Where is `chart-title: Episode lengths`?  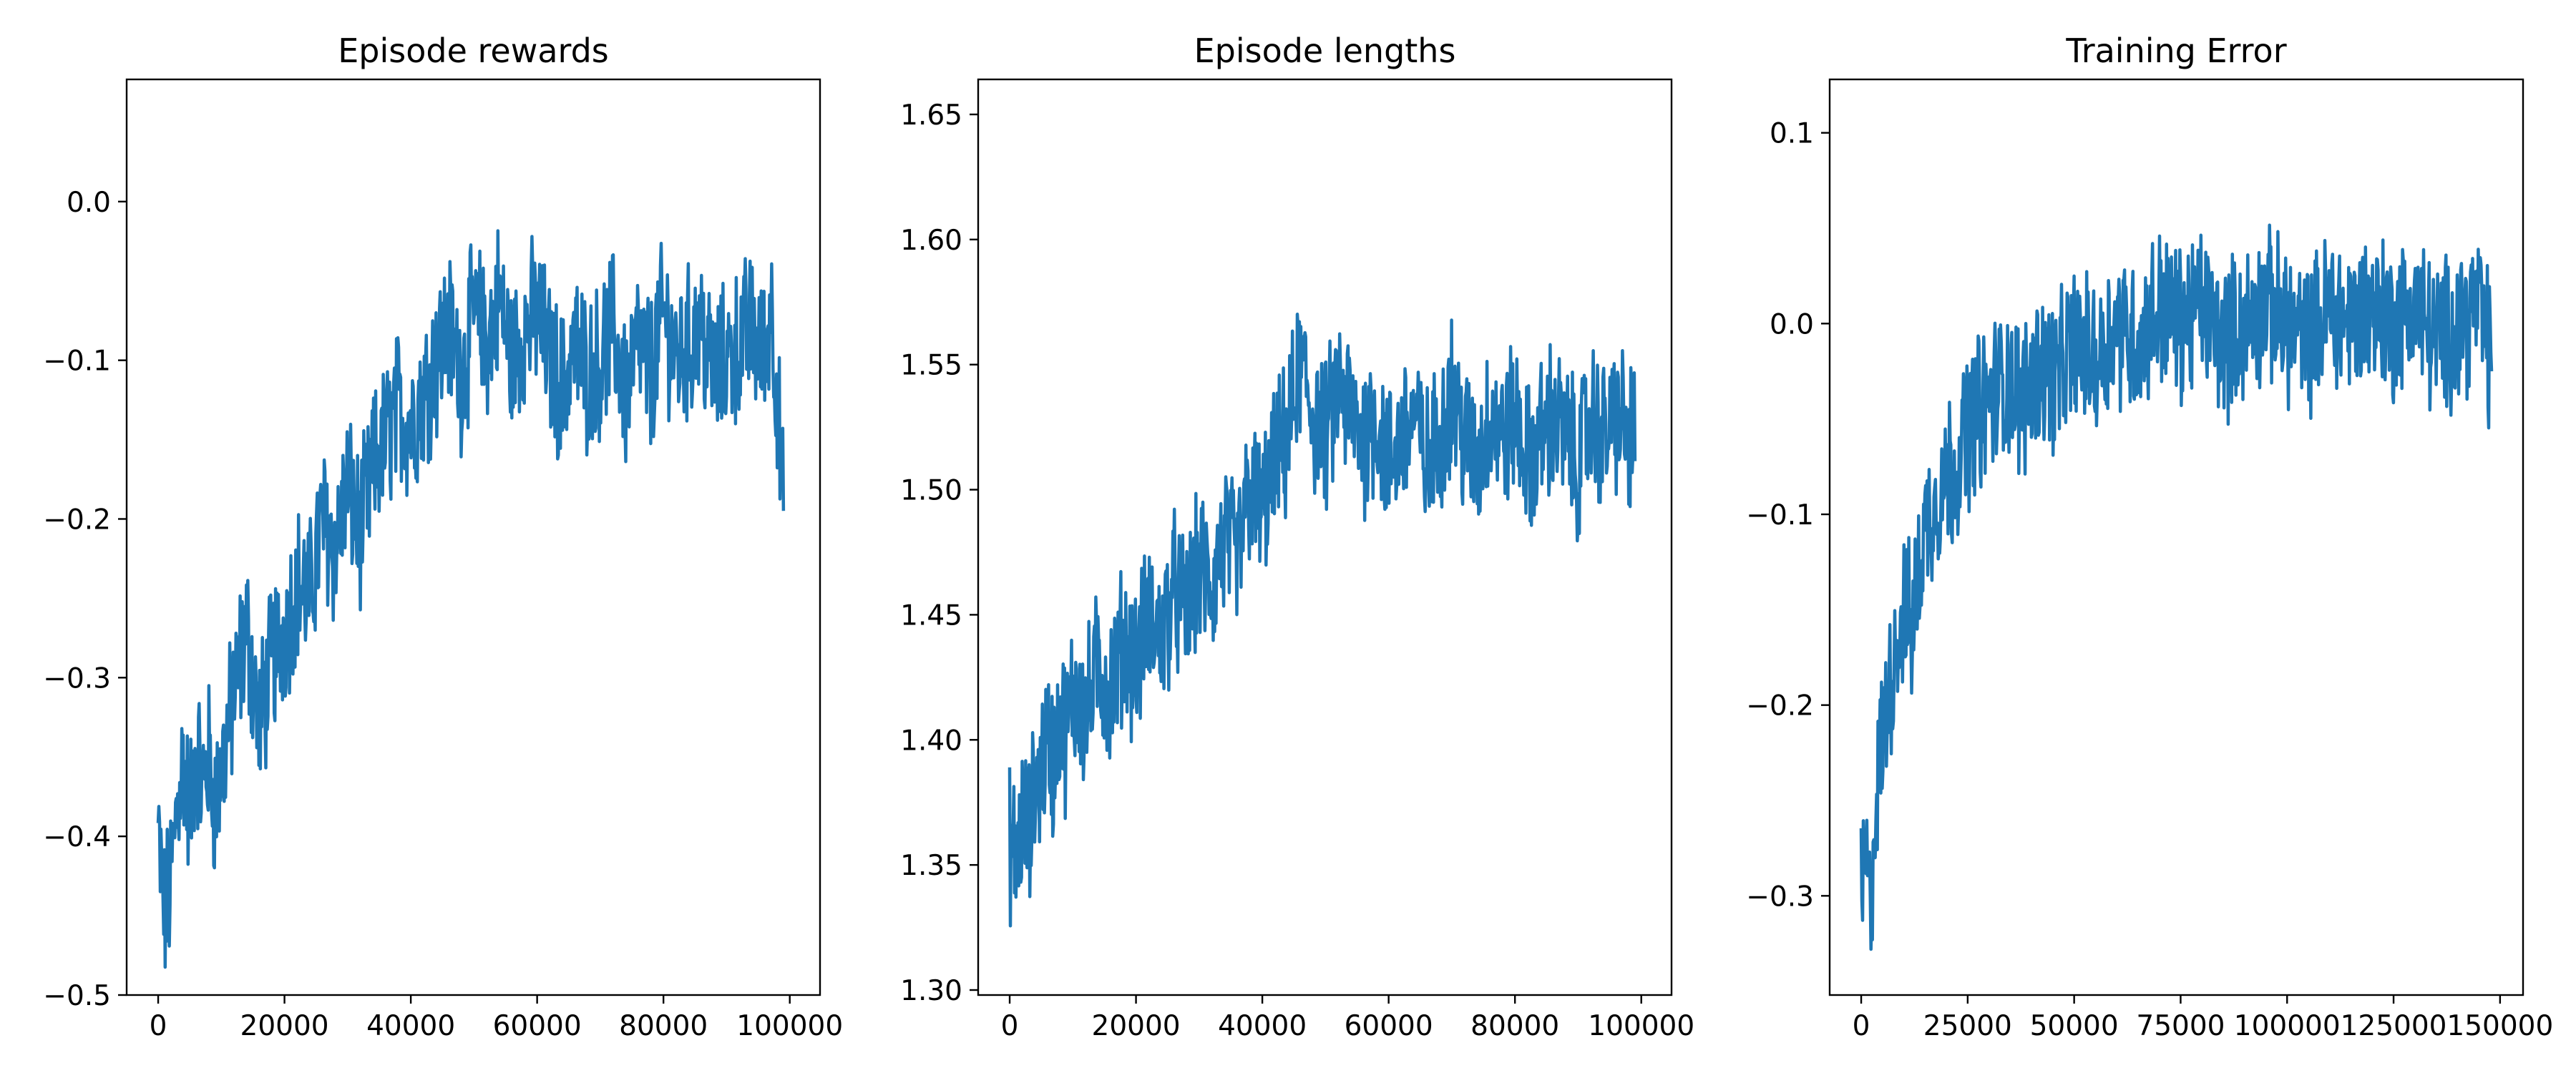 chart-title: Episode lengths is located at coordinates (1325, 51).